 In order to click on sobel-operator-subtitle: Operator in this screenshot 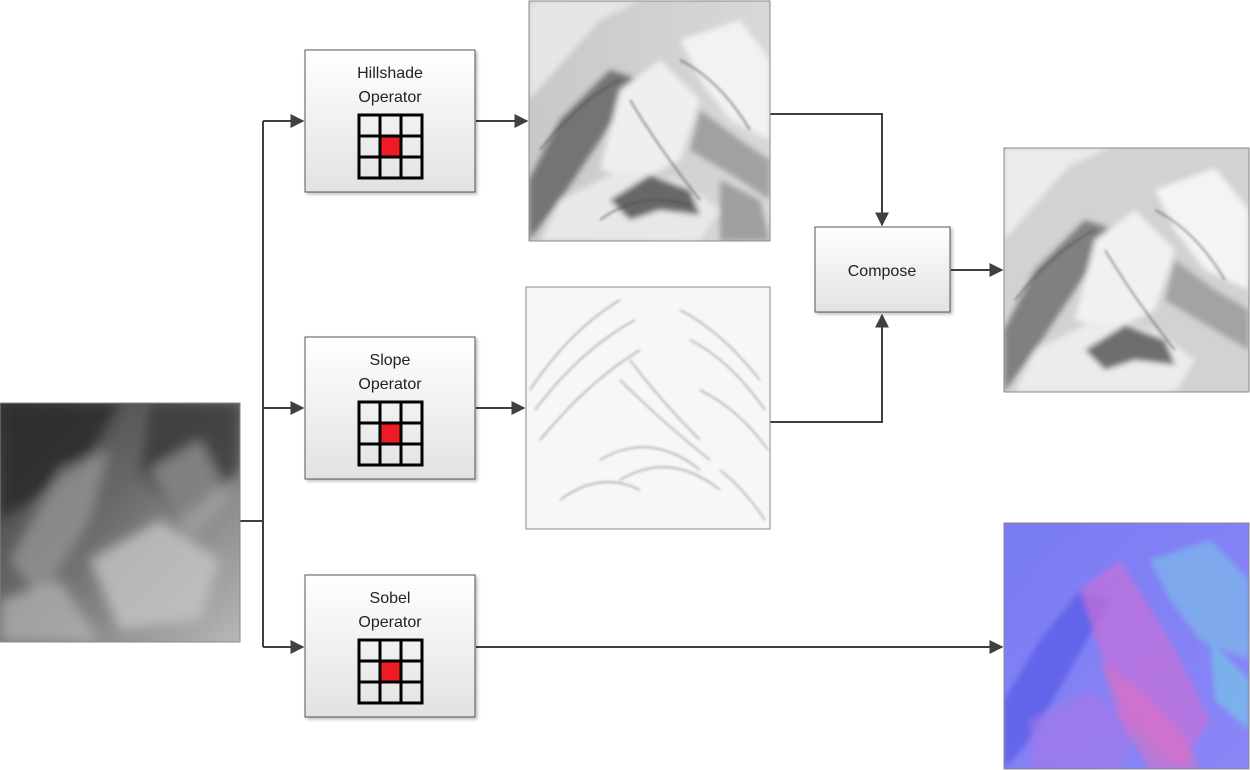, I will do `click(390, 622)`.